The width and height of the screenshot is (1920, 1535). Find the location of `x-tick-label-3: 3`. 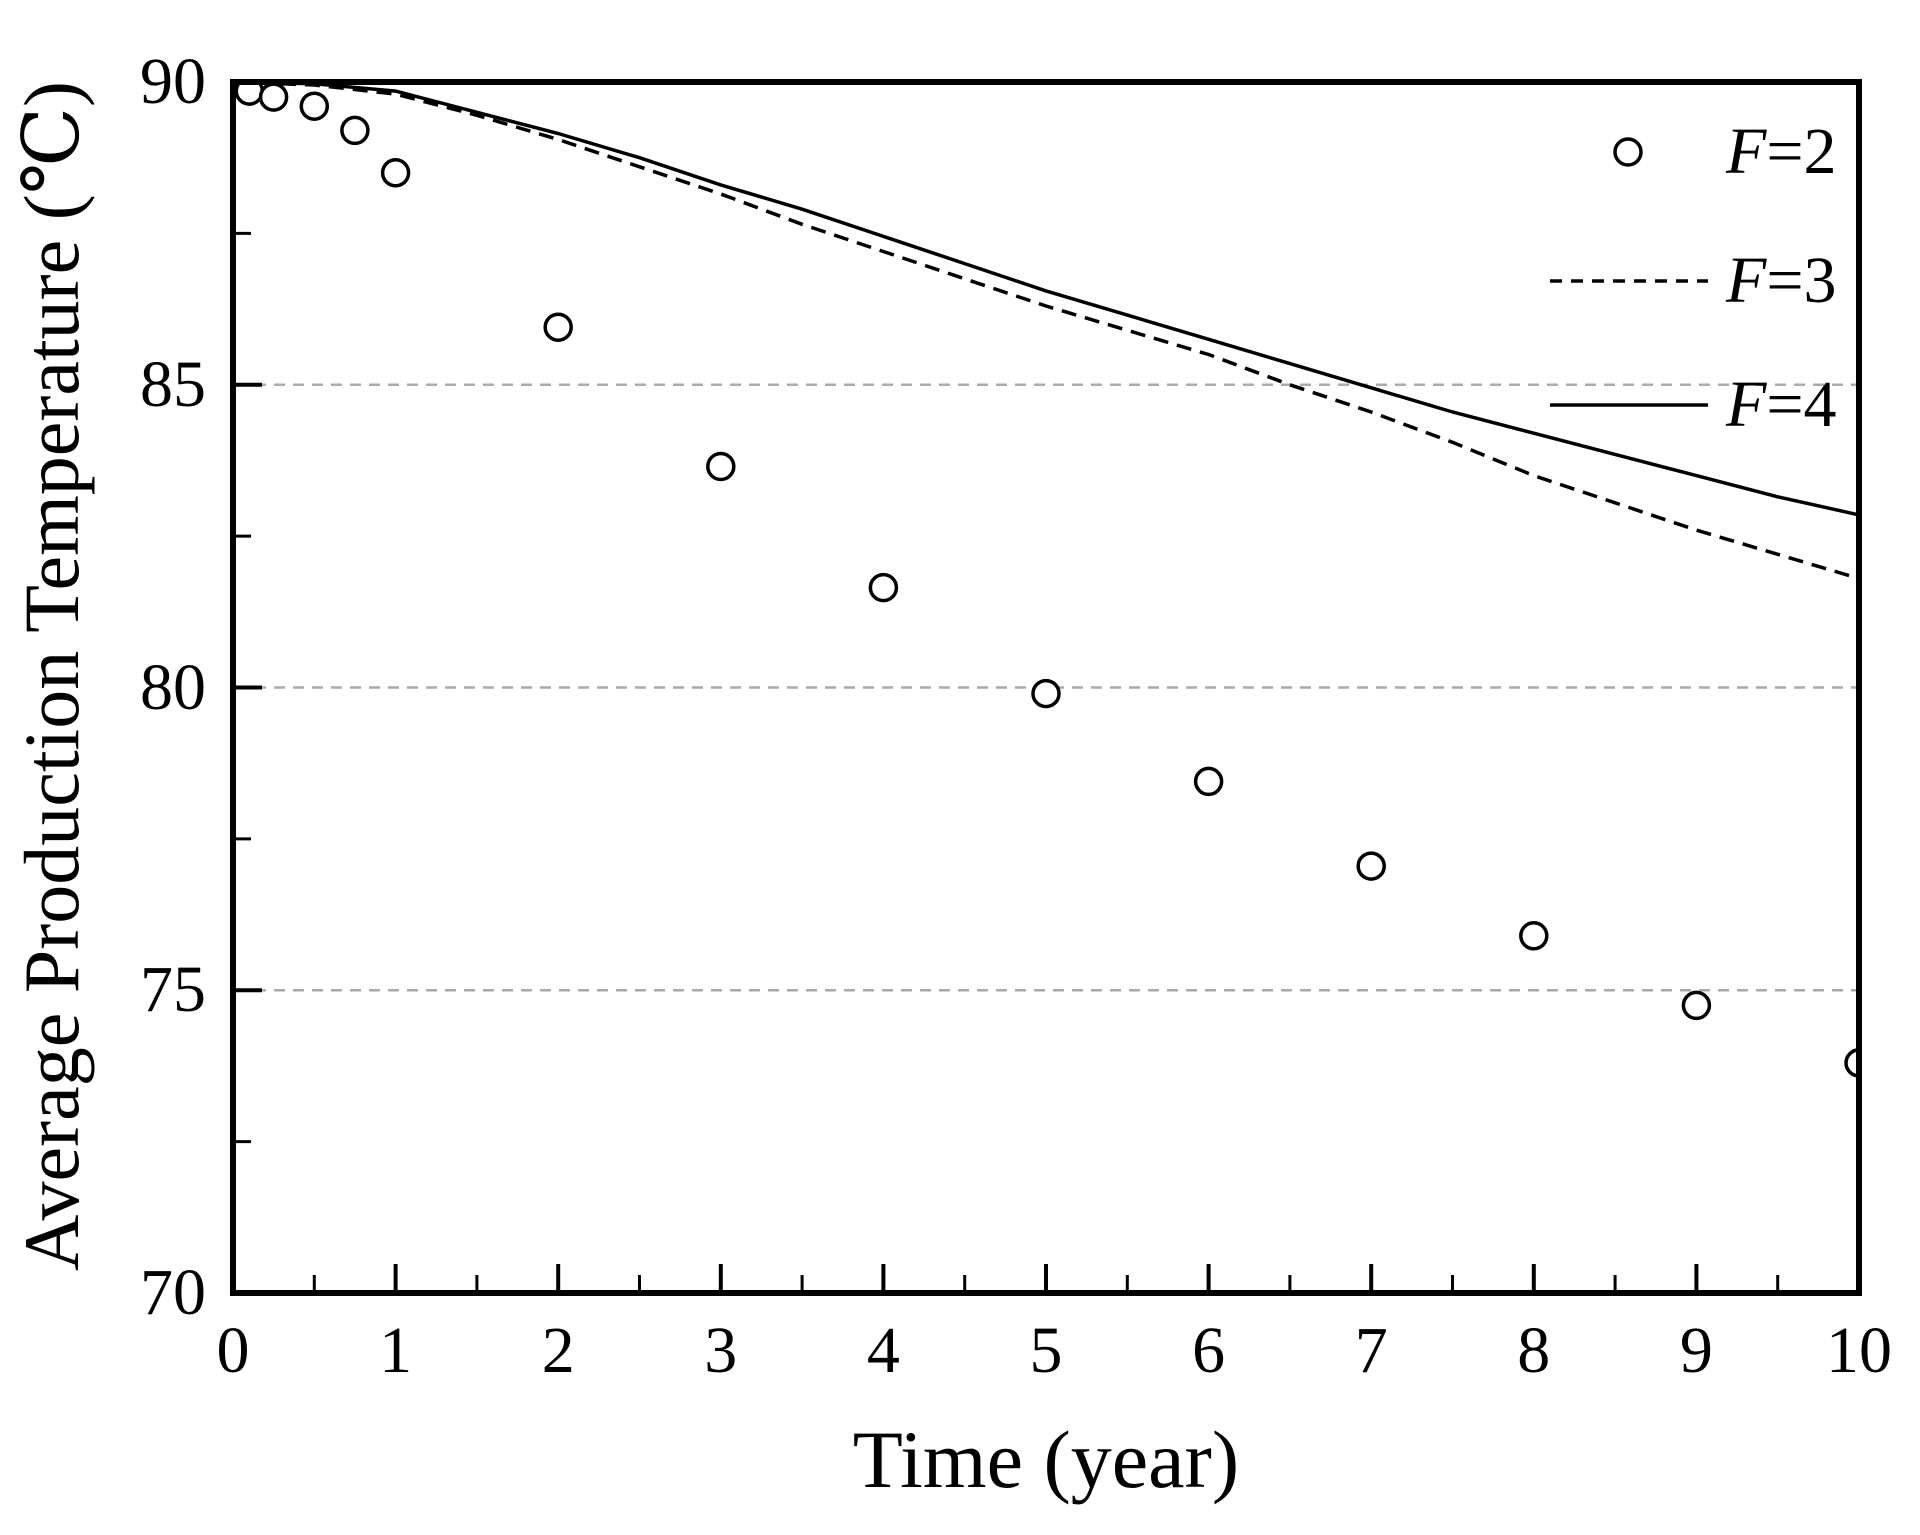

x-tick-label-3: 3 is located at coordinates (721, 1350).